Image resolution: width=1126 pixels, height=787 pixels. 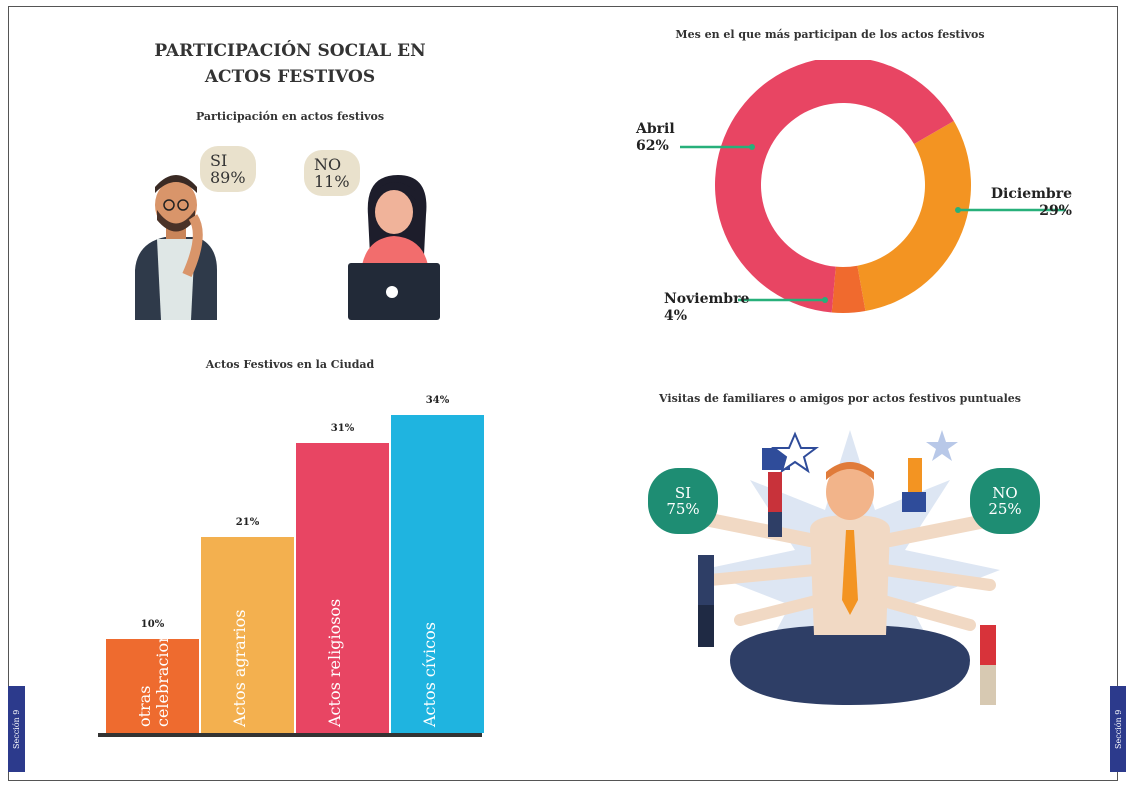 What do you see at coordinates (290, 116) in the screenshot?
I see `participation-subtitle: Participación en actos festivos` at bounding box center [290, 116].